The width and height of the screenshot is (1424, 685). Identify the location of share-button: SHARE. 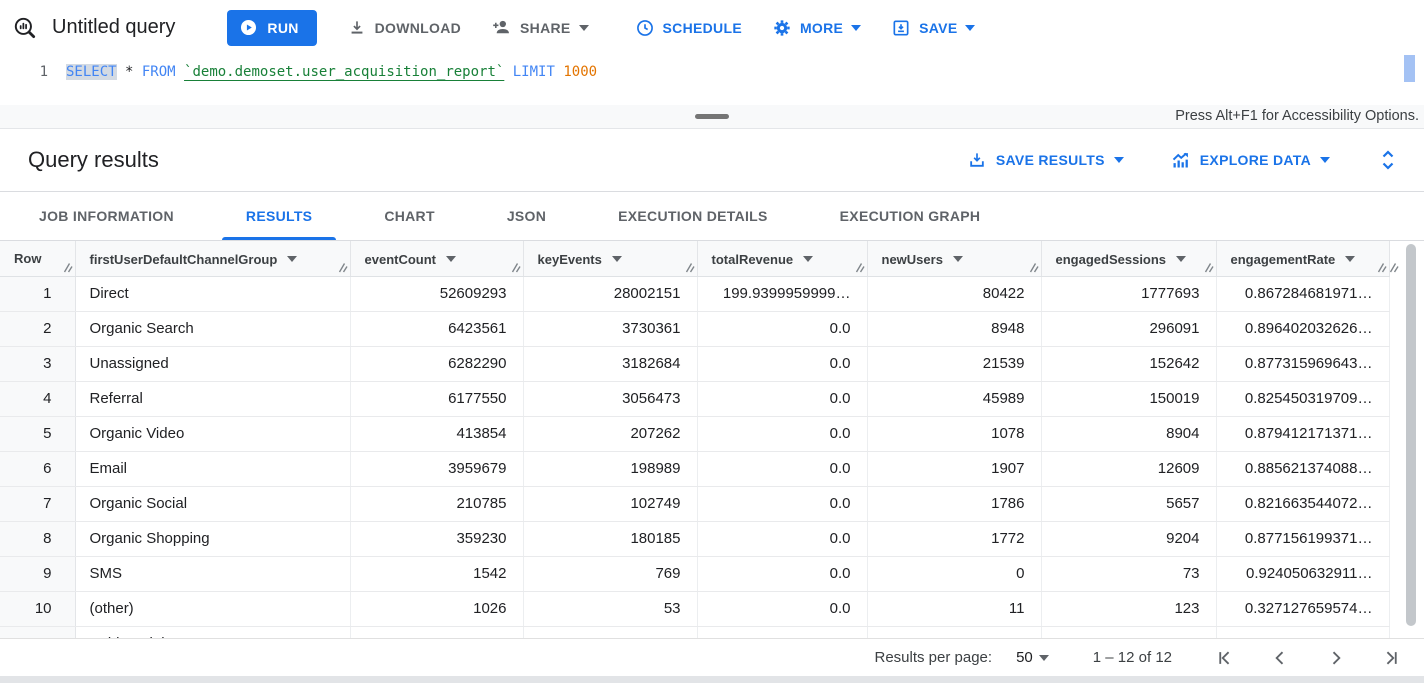
(540, 27).